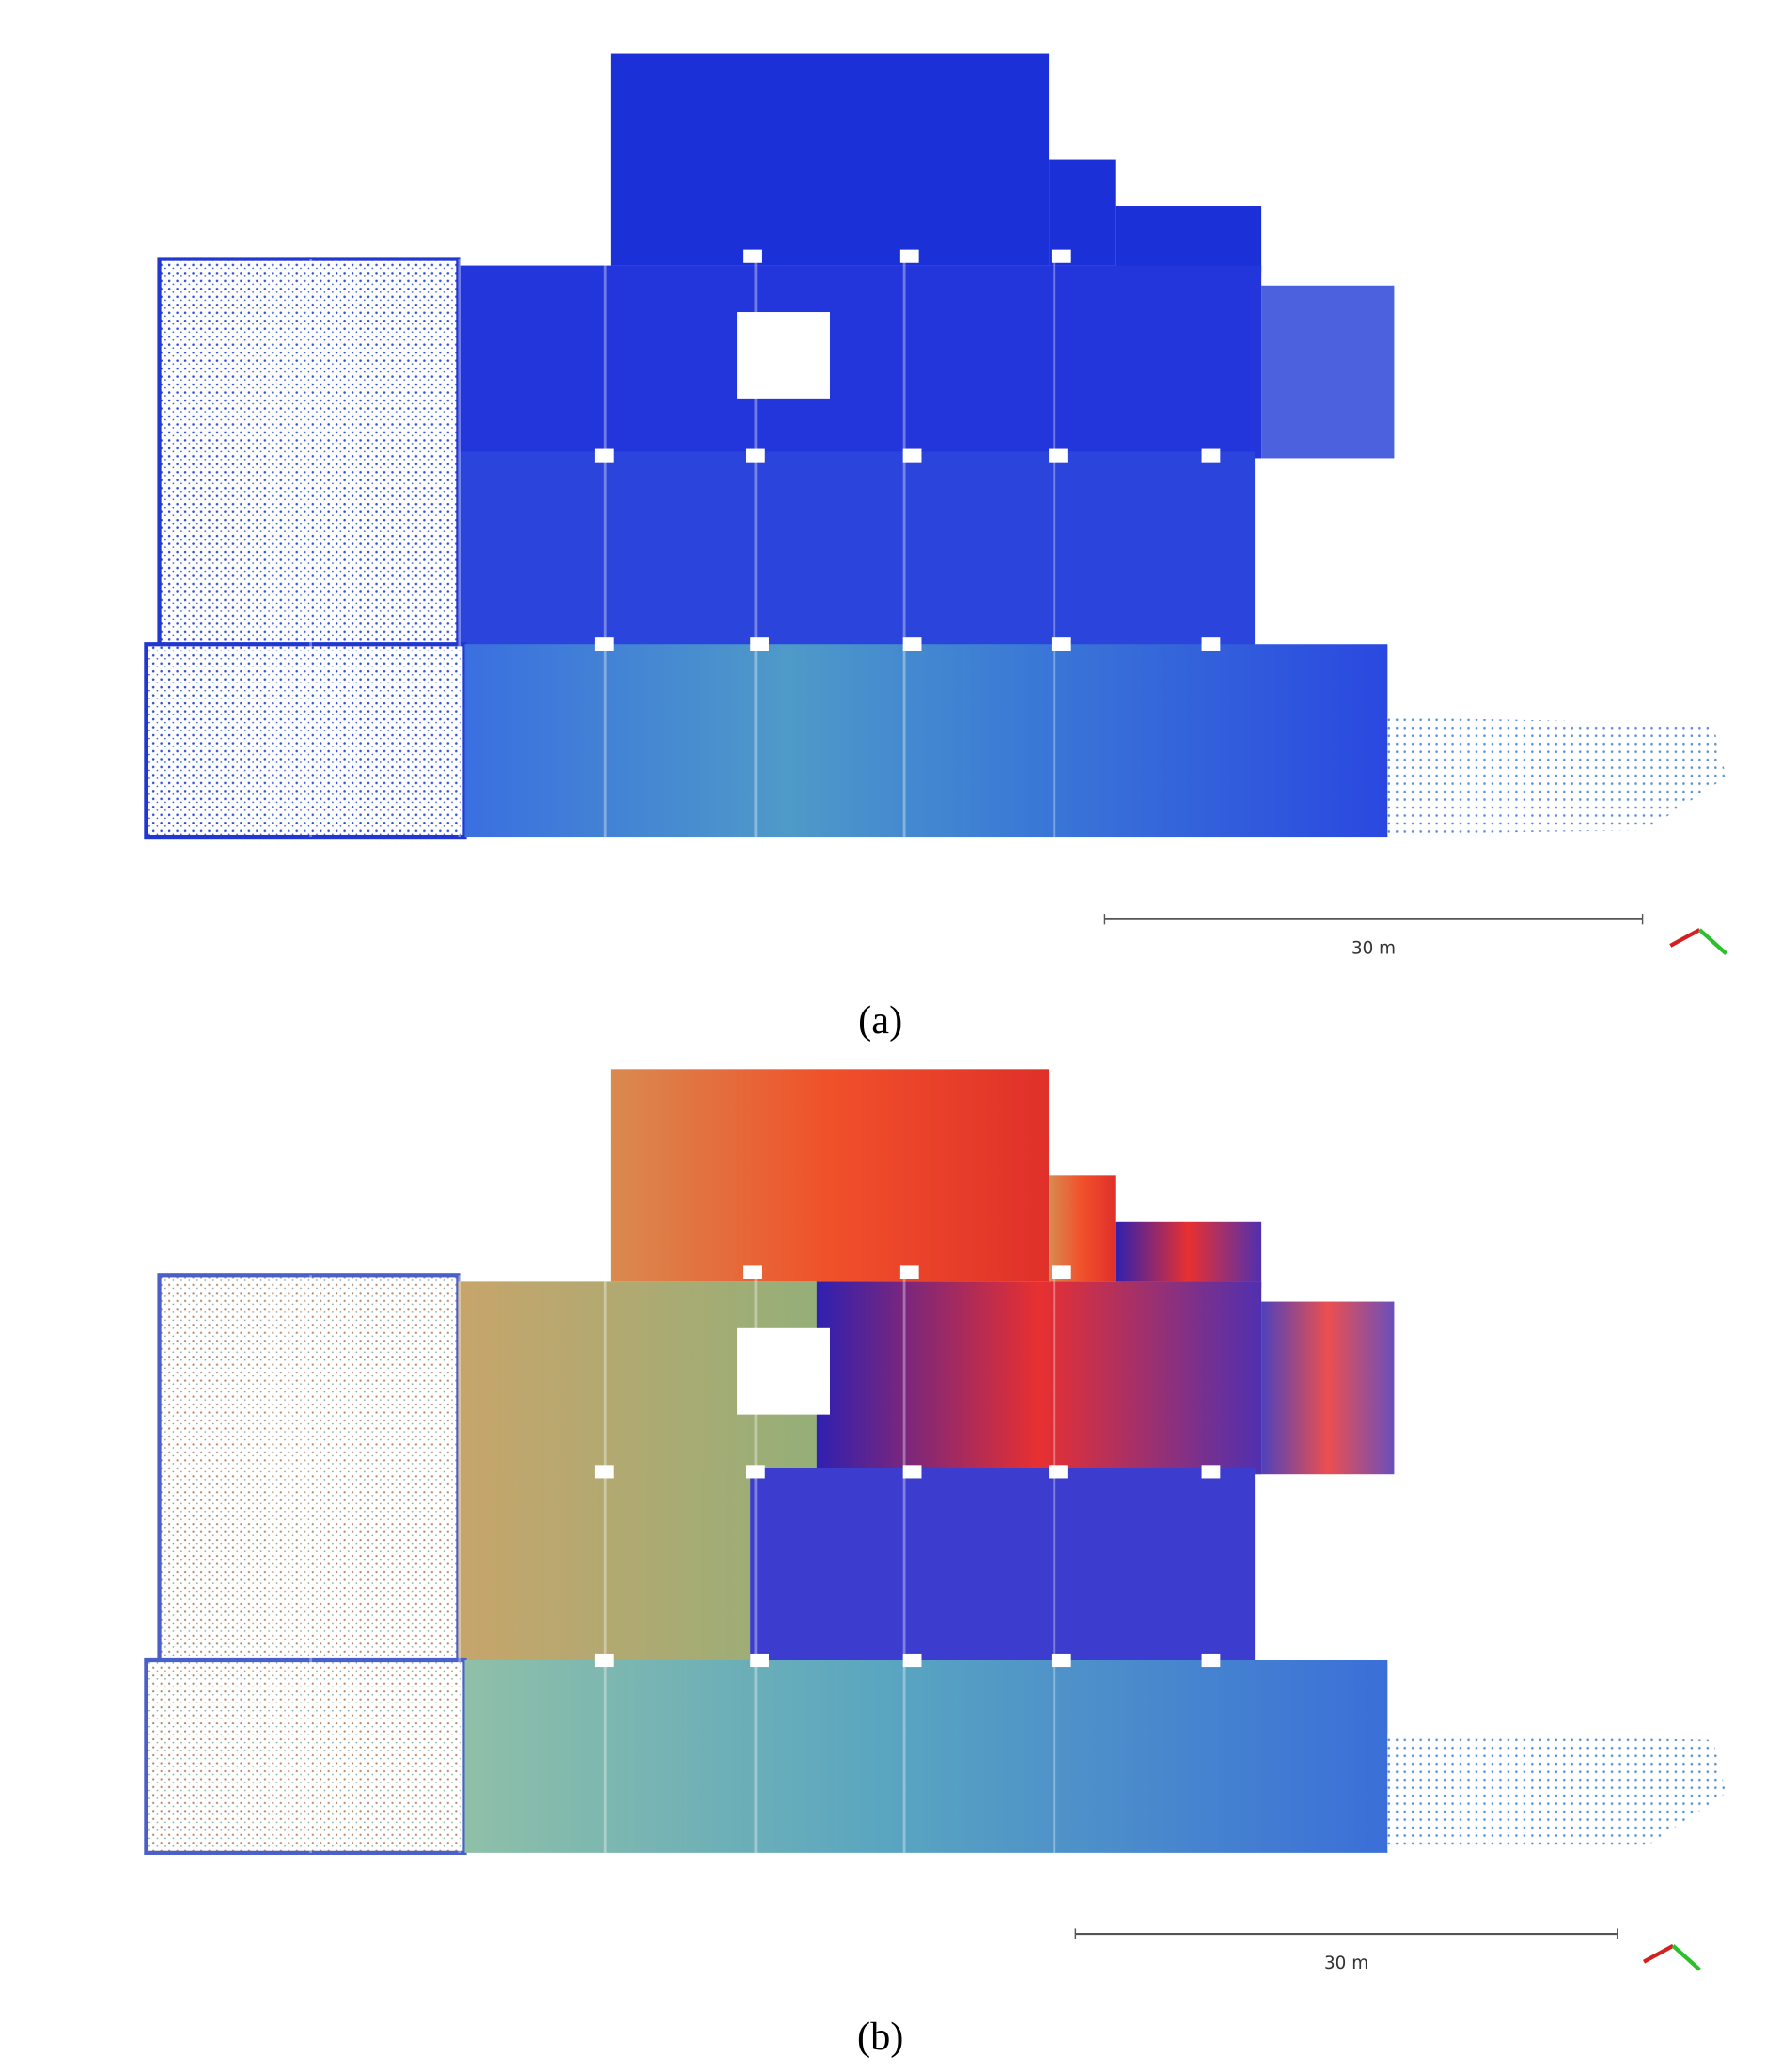 Image resolution: width=1766 pixels, height=2072 pixels. Describe the element at coordinates (857, 551) in the screenshot. I see `cloud-middle` at that location.